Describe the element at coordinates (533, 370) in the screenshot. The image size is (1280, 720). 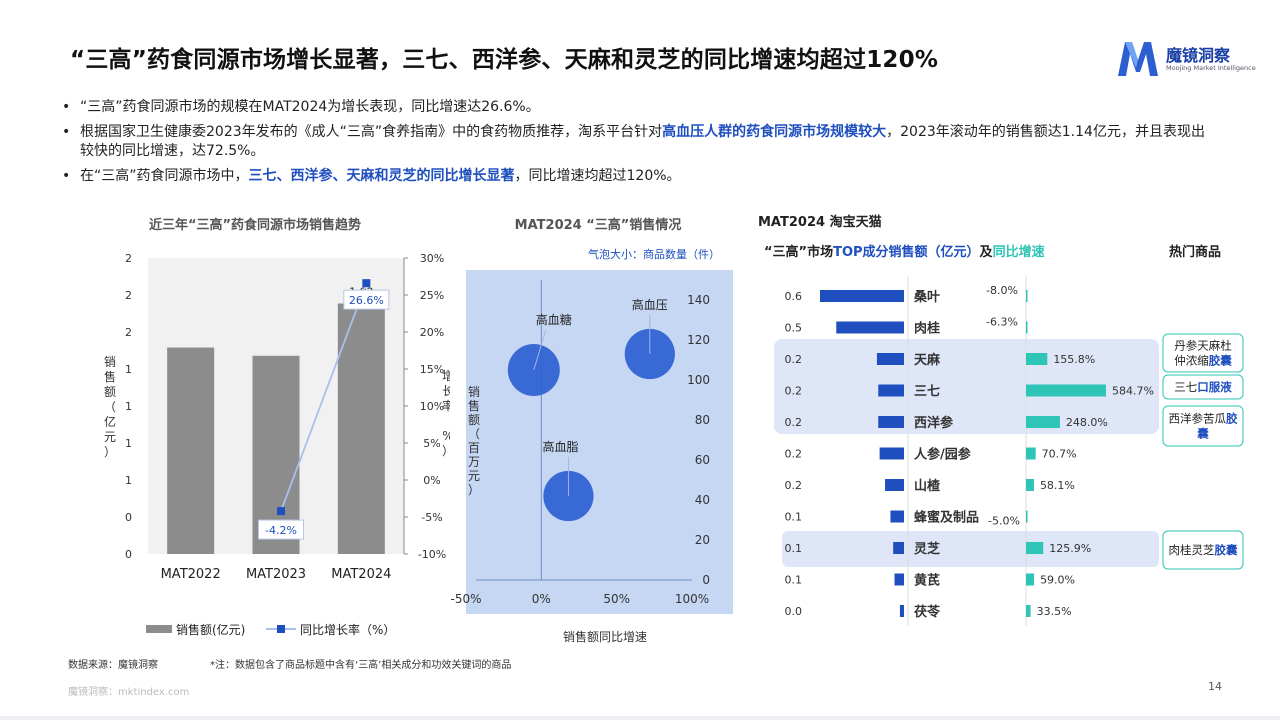
I see `bubble` at that location.